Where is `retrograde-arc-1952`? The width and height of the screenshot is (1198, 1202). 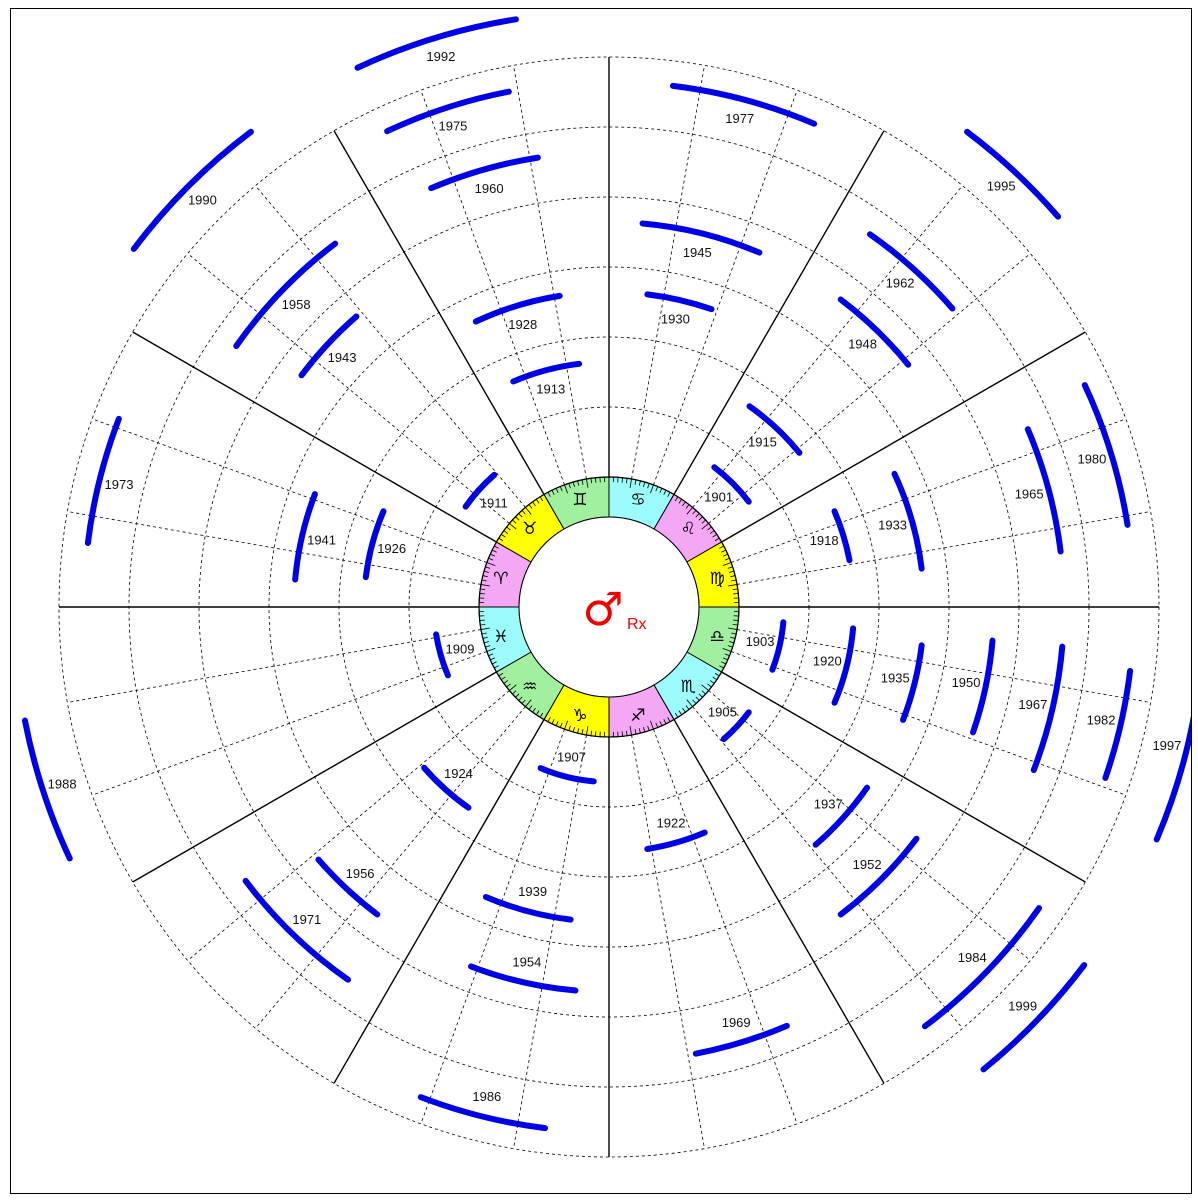 retrograde-arc-1952 is located at coordinates (878, 876).